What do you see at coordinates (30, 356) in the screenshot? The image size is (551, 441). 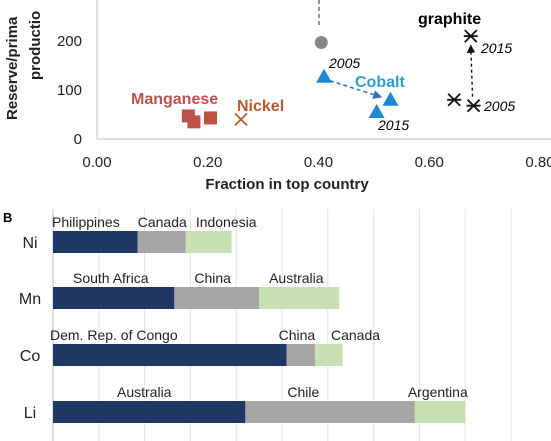 I see `bar-category-label: Co` at bounding box center [30, 356].